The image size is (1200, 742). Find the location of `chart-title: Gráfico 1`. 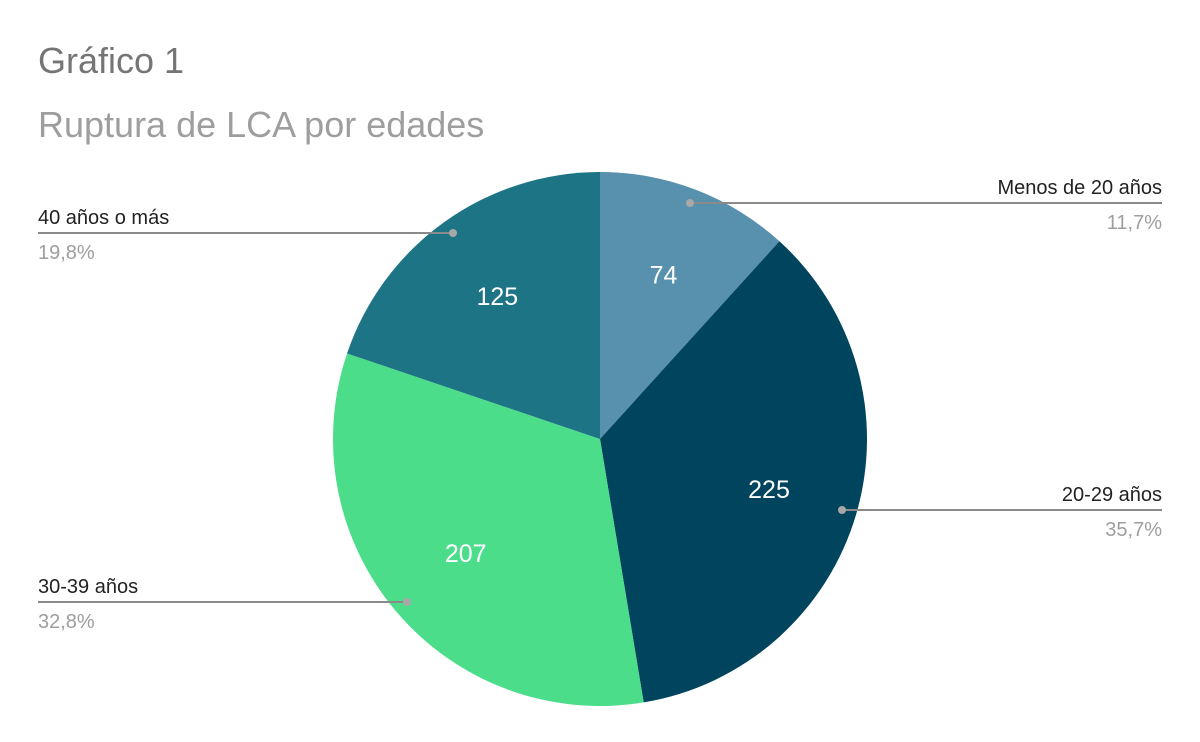

chart-title: Gráfico 1 is located at coordinates (111, 60).